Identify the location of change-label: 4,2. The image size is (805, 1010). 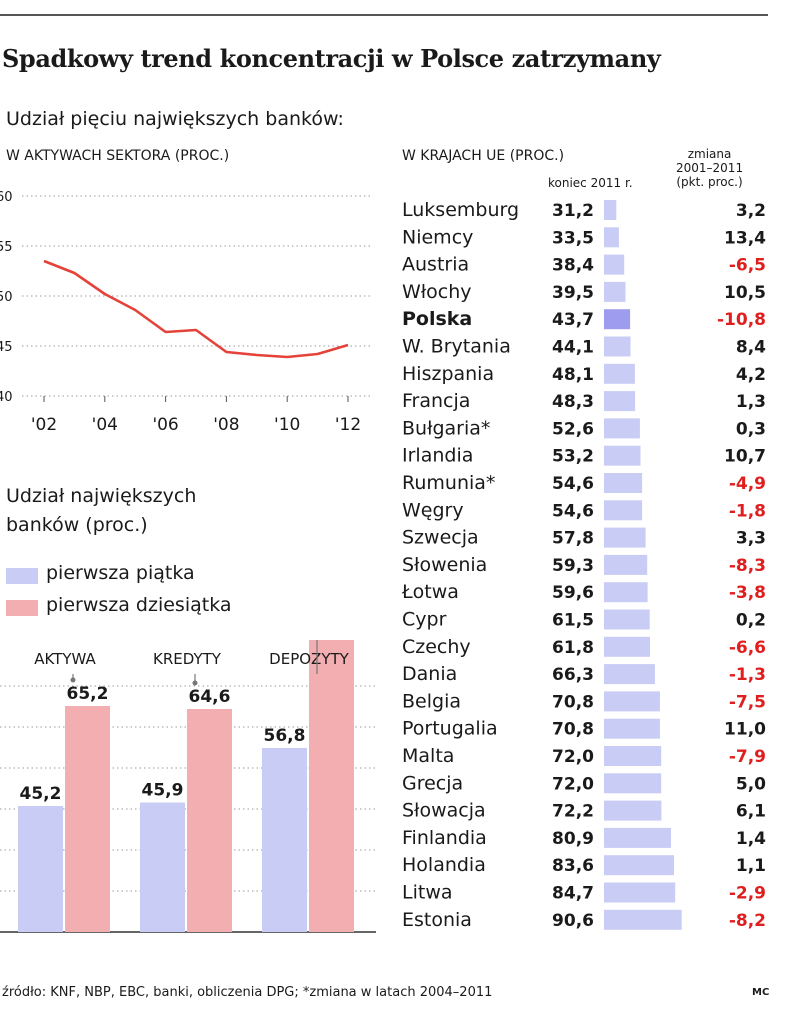
(751, 375).